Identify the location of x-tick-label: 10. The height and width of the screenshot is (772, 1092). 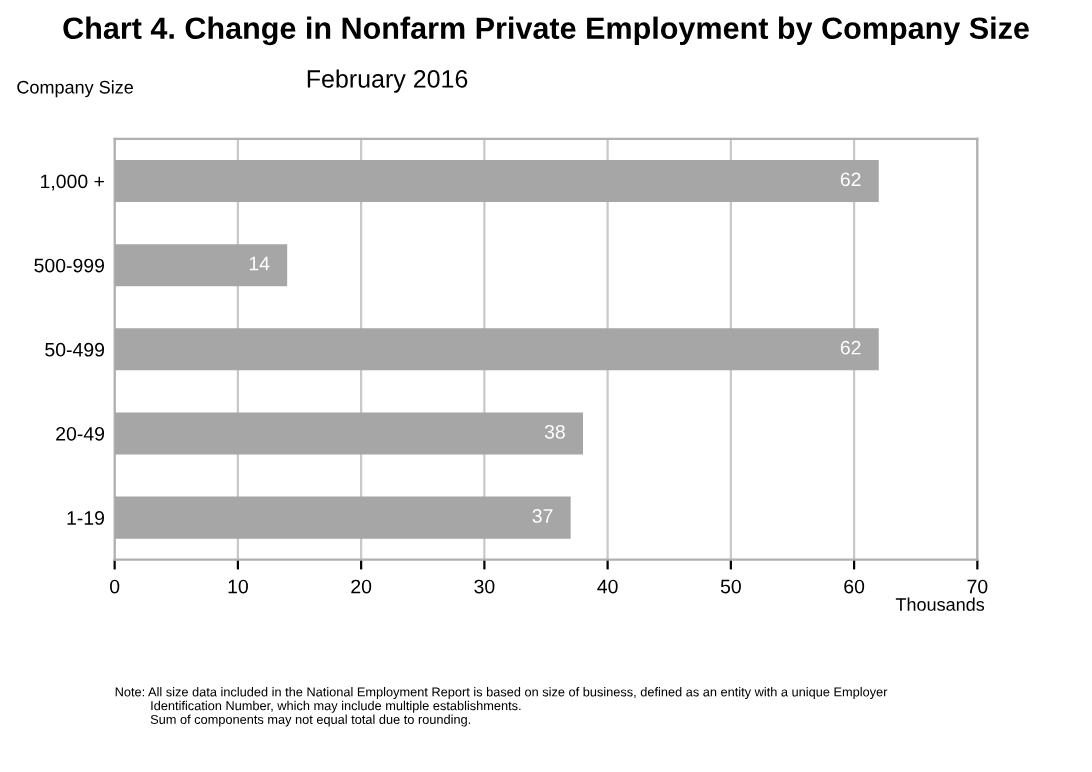
(238, 586).